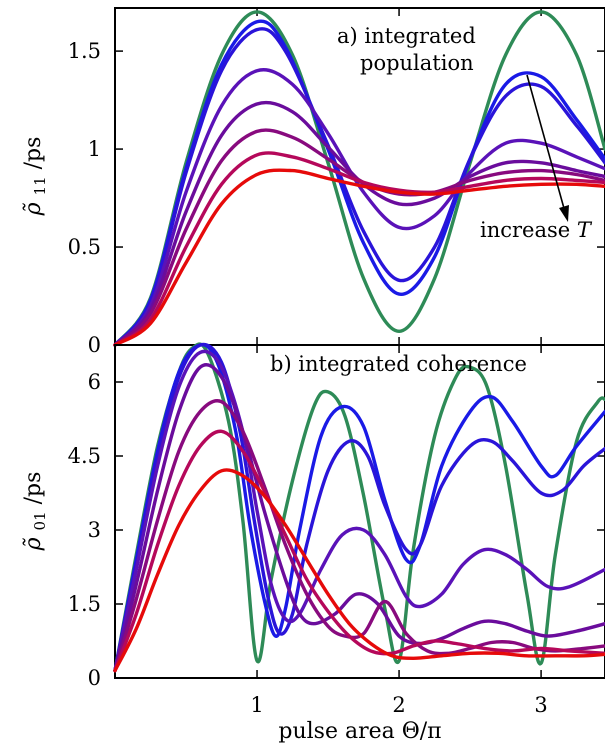 The width and height of the screenshot is (605, 747). Describe the element at coordinates (585, 230) in the screenshot. I see `increase-label-var: T` at that location.